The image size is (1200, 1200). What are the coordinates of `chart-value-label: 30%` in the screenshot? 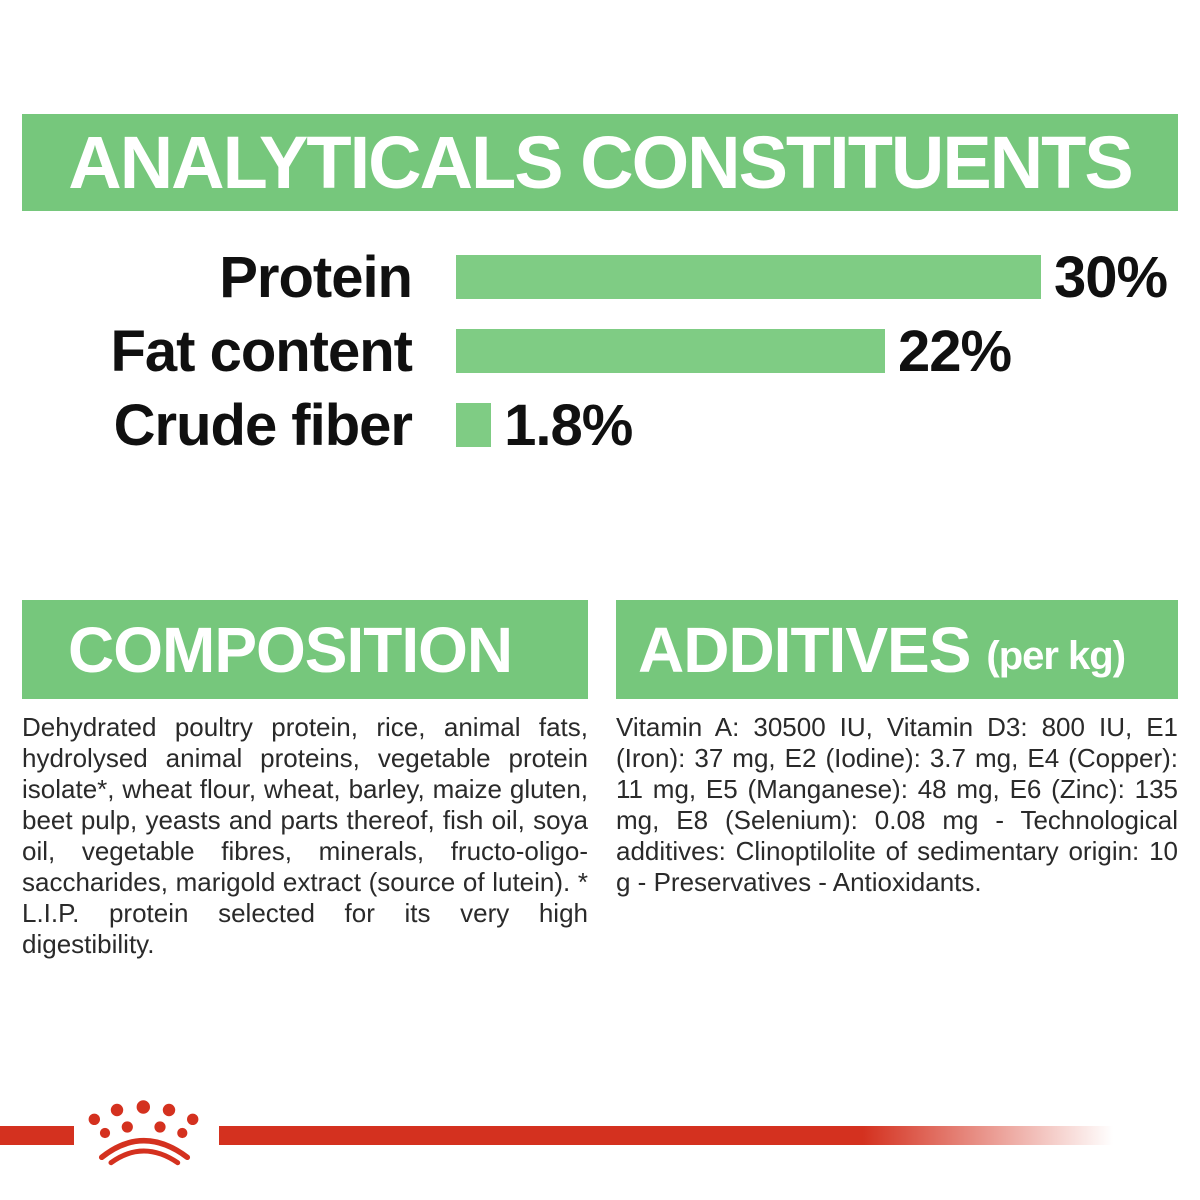 It's located at (1111, 277).